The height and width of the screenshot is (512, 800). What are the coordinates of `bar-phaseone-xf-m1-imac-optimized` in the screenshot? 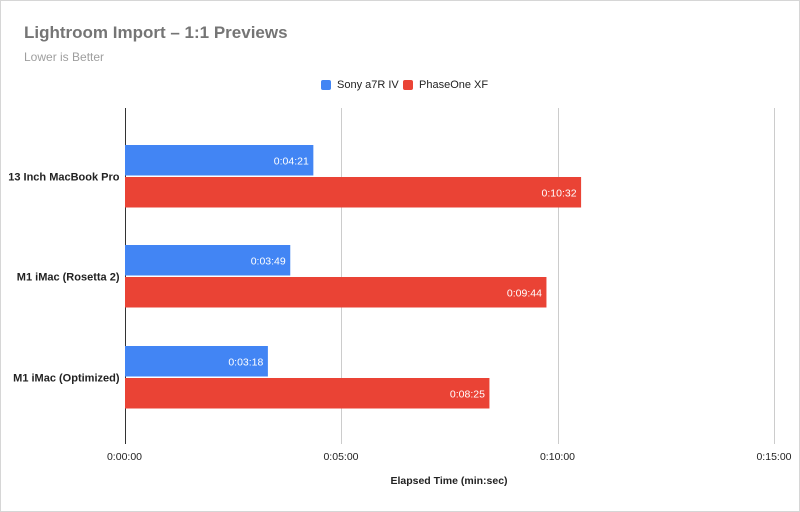 It's located at (307, 393).